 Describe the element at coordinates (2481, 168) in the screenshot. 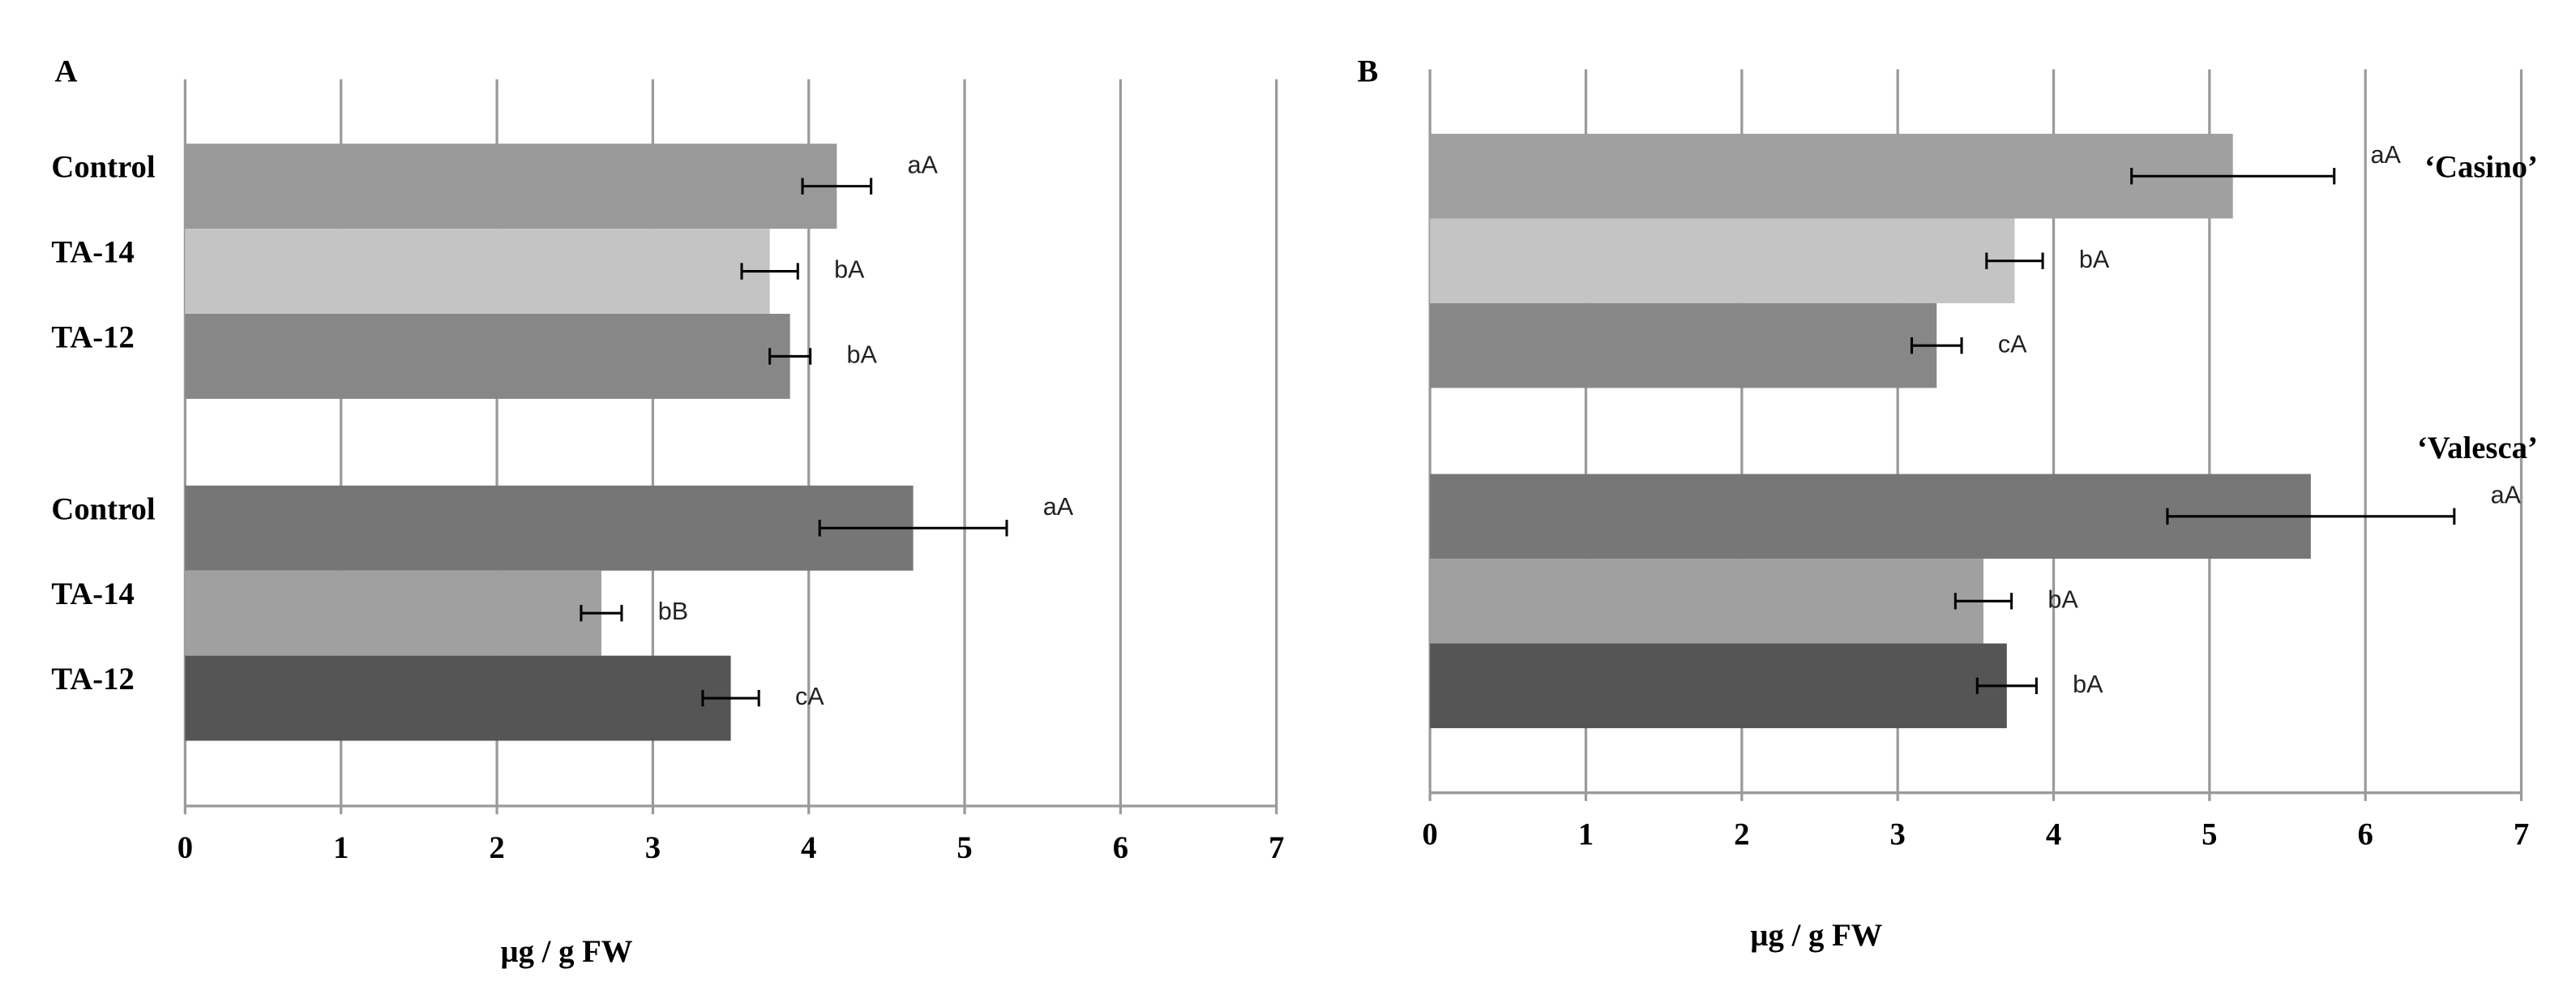

I see `group-label: ‘Casino’` at that location.